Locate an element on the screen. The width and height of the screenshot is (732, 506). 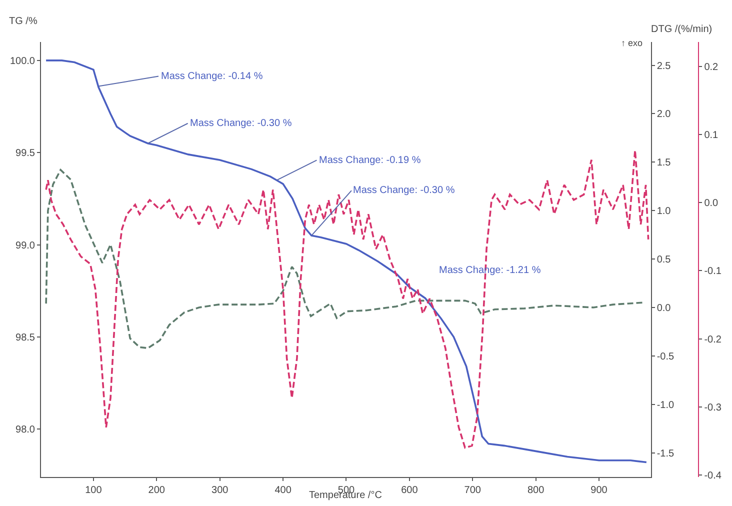
x-tick-label: 600 is located at coordinates (409, 490).